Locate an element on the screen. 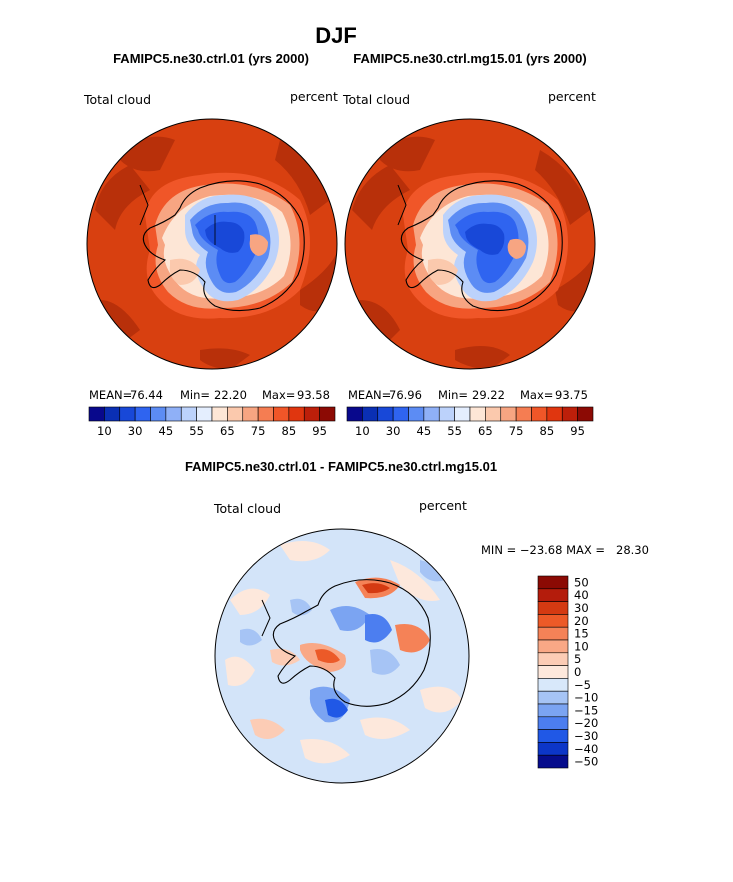 This screenshot has height=882, width=733. colorbar-label: 0 is located at coordinates (577, 672).